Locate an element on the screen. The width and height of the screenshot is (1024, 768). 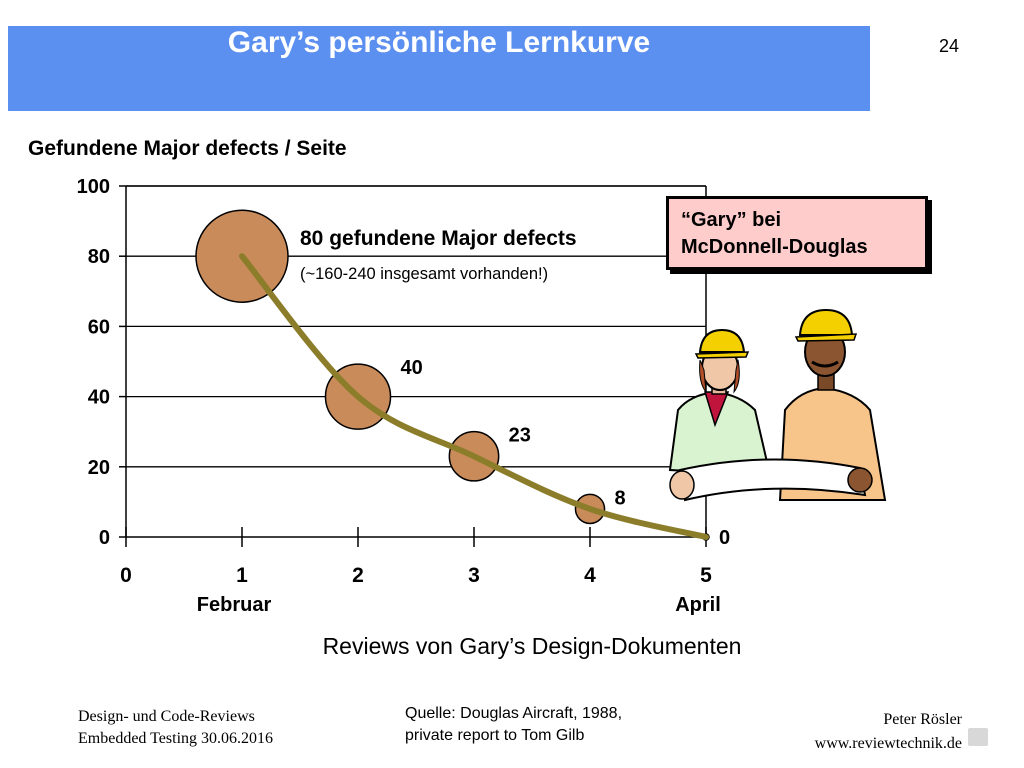
callout-line-1: “Gary” bei is located at coordinates (731, 220).